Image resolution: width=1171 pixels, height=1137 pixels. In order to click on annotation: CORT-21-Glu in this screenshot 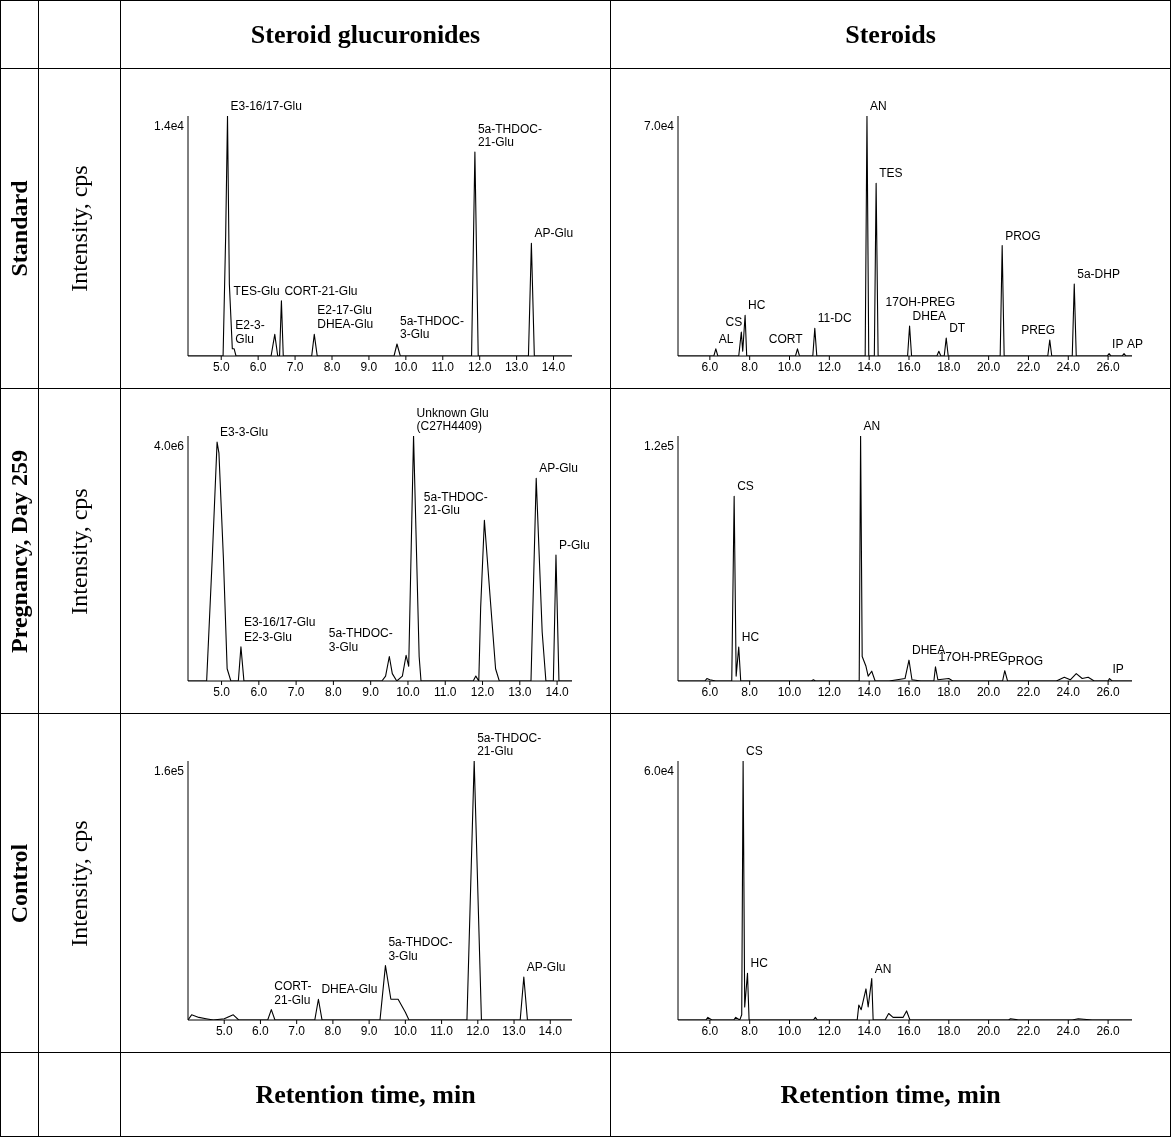, I will do `click(320, 290)`.